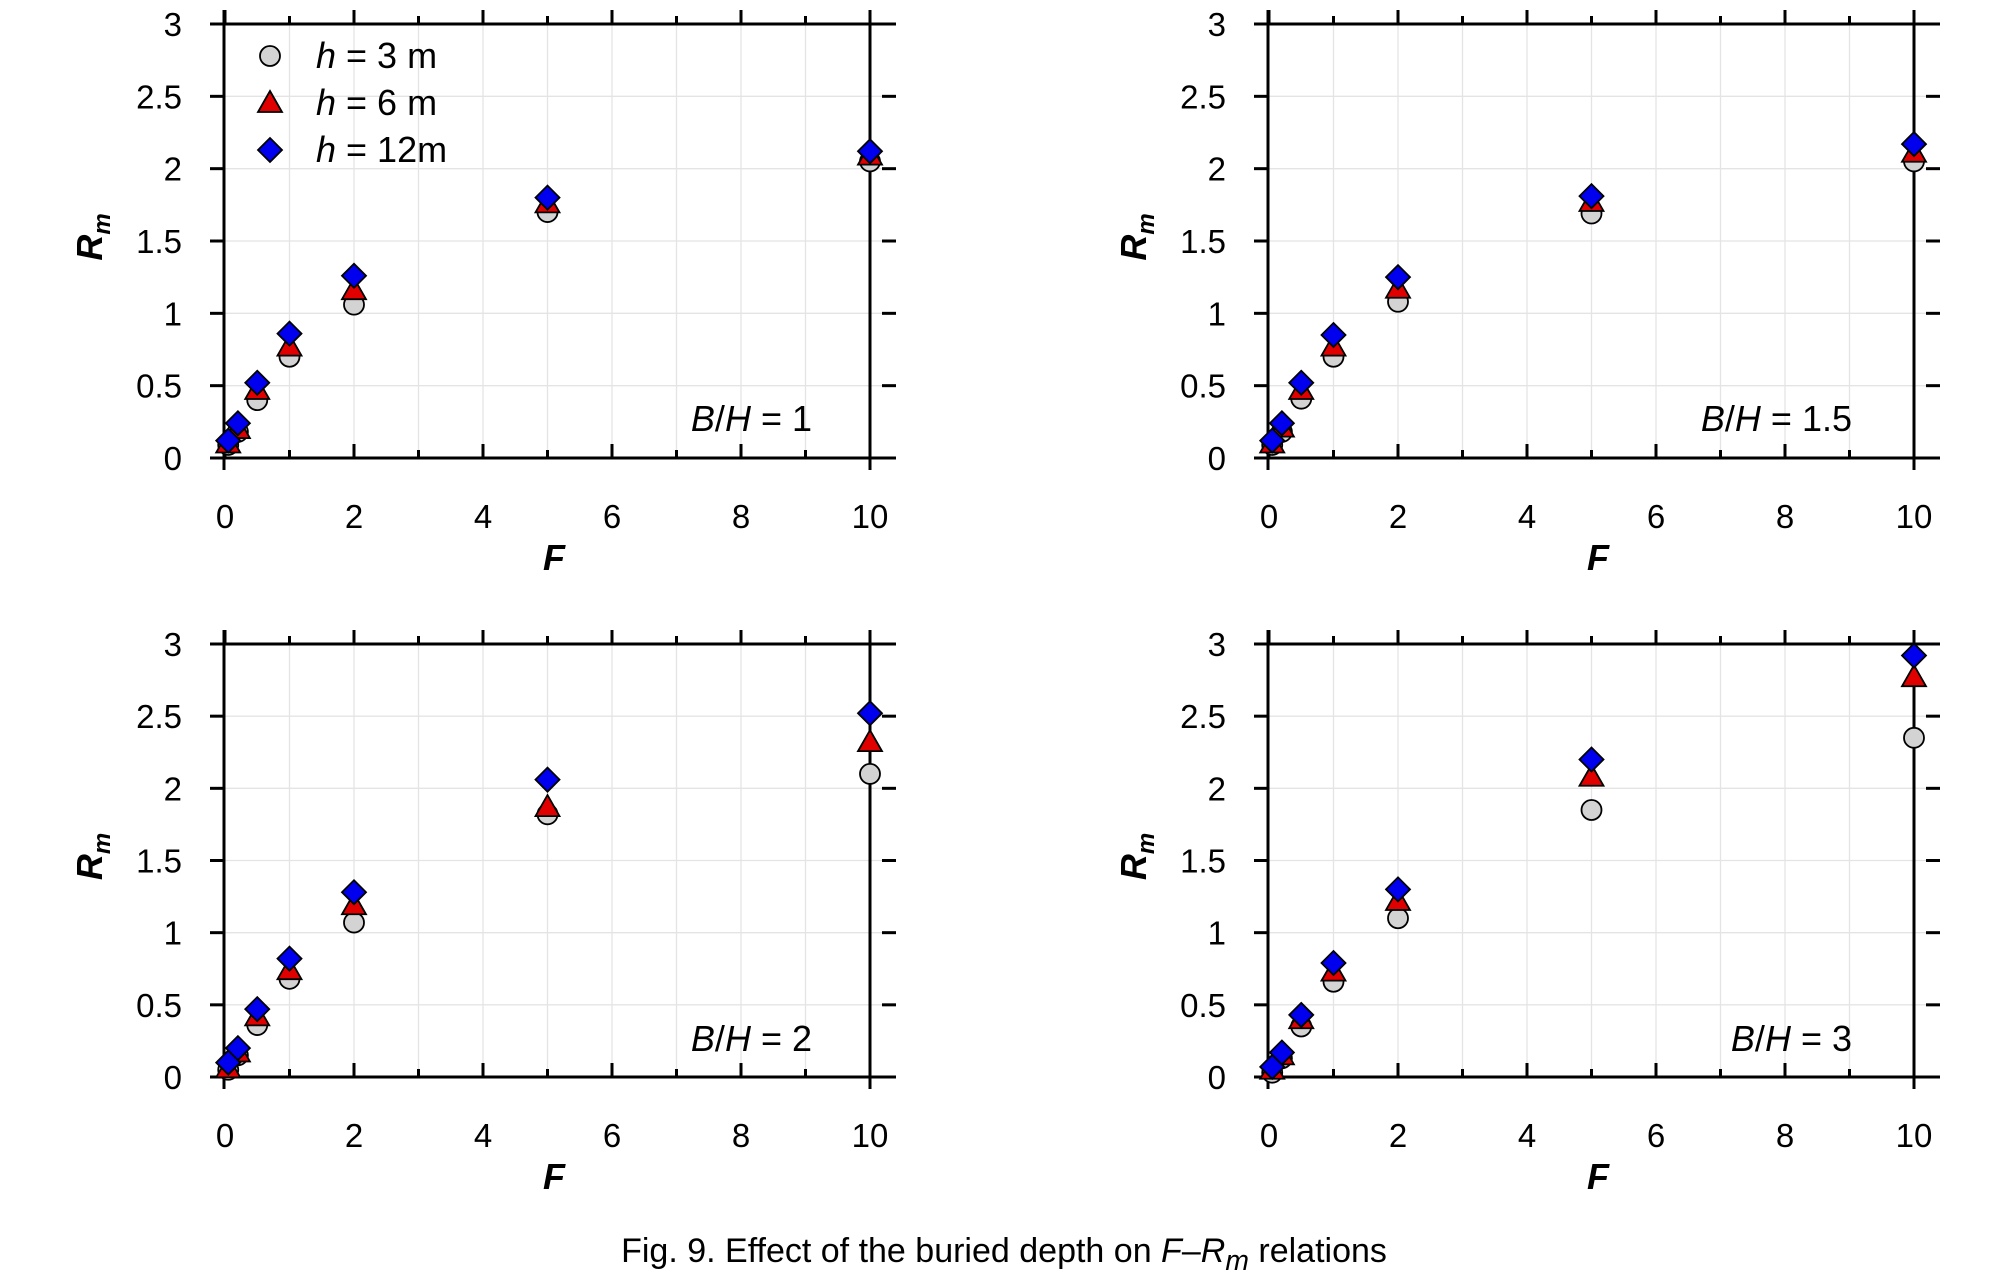 Image resolution: width=2008 pixels, height=1278 pixels. What do you see at coordinates (781, 1038) in the screenshot?
I see `panel-label-value: = 2` at bounding box center [781, 1038].